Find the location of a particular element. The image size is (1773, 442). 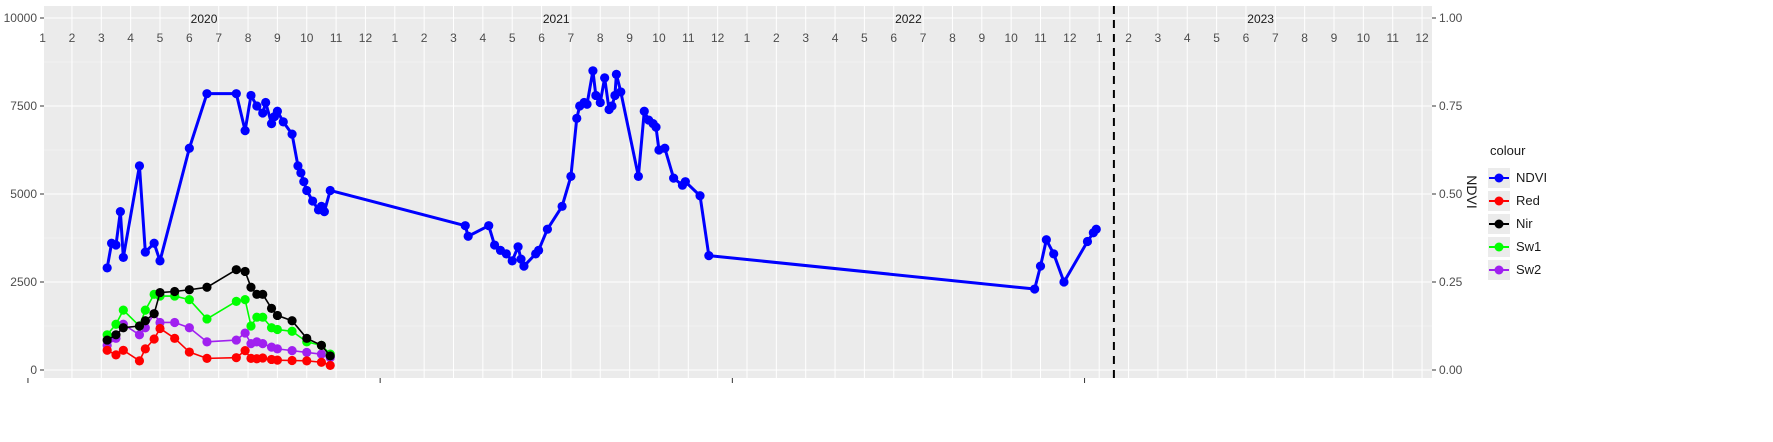

left-y-axis: 0 2500 5000 7500 10000 is located at coordinates (24, 194).